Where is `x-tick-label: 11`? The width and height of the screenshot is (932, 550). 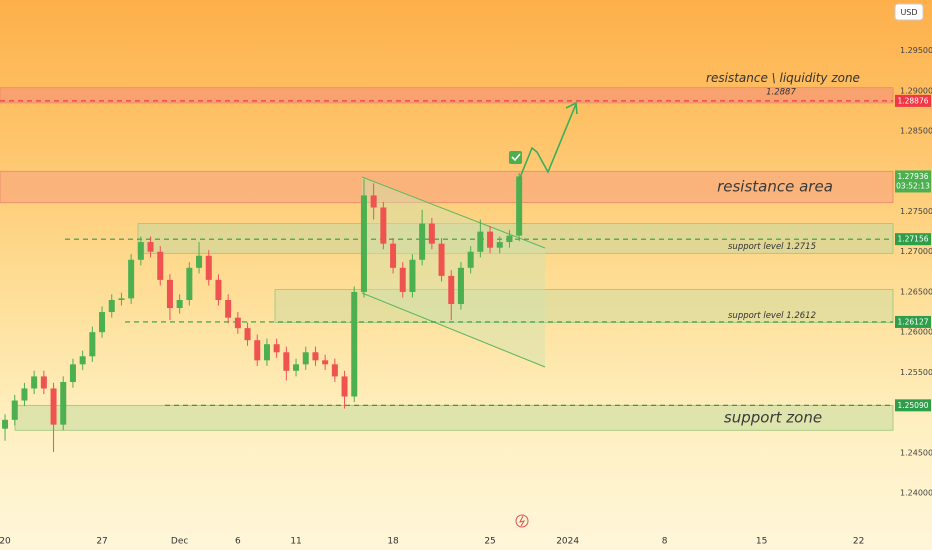
x-tick-label: 11 is located at coordinates (295, 542).